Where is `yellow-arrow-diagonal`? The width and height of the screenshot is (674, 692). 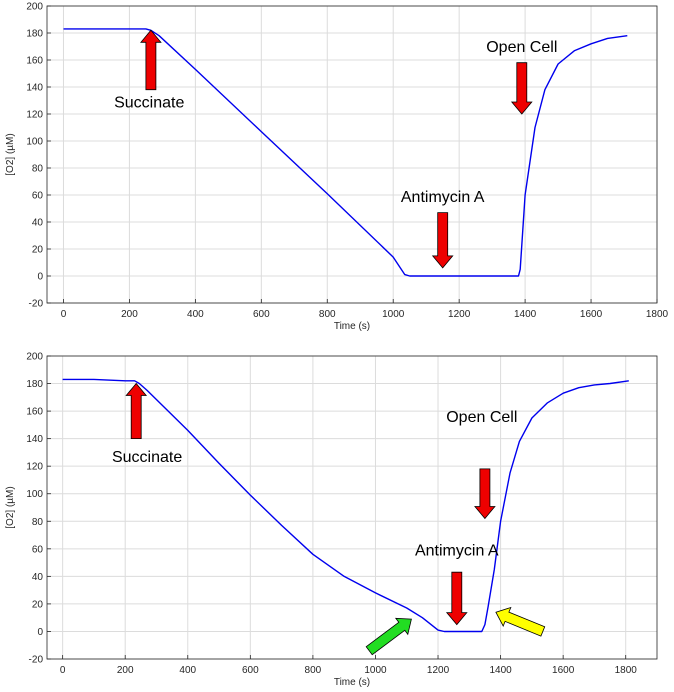 yellow-arrow-diagonal is located at coordinates (520, 621).